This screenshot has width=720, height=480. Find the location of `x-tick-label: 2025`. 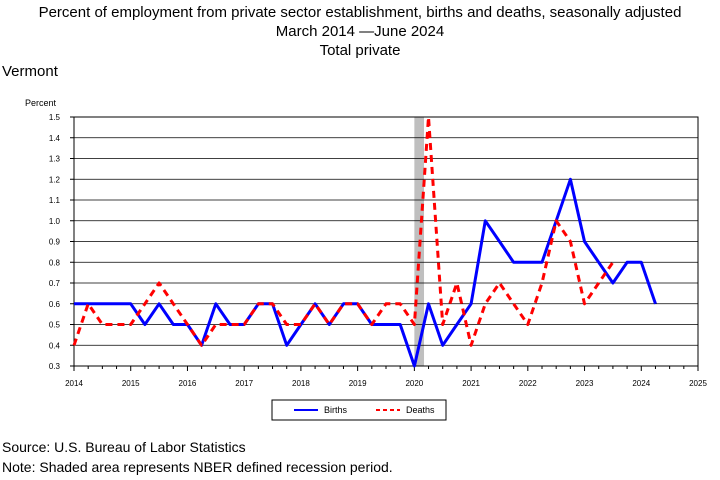

x-tick-label: 2025 is located at coordinates (698, 383).